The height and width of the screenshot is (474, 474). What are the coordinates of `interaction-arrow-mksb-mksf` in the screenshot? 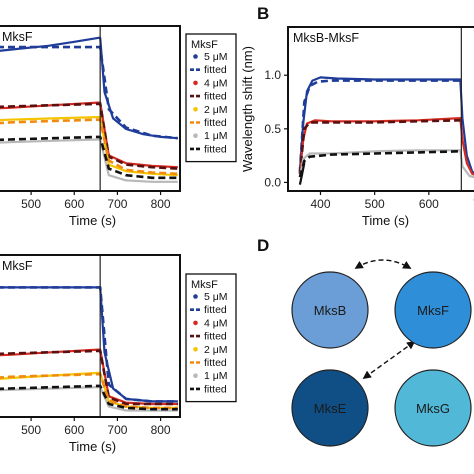 It's located at (383, 264).